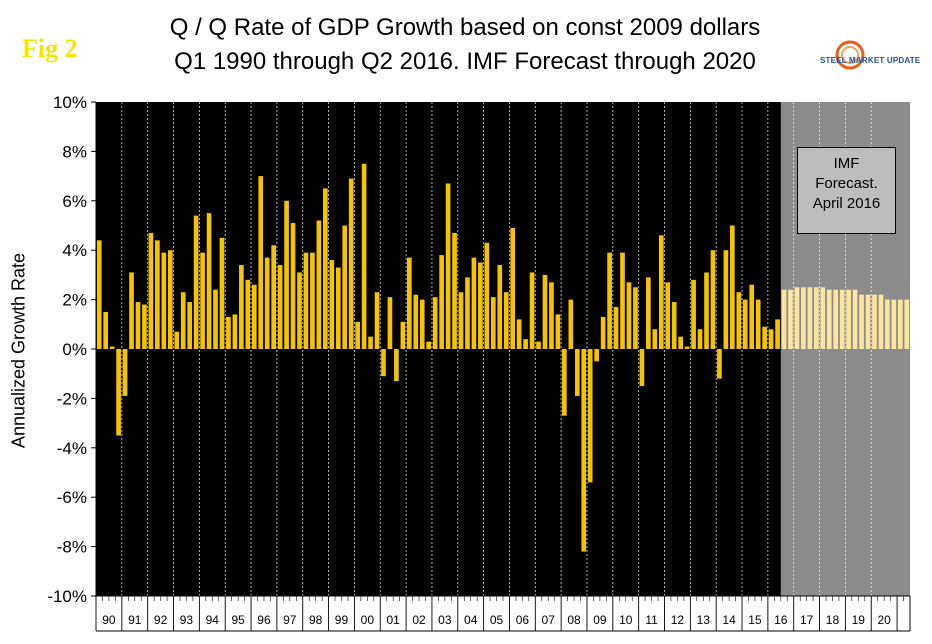  What do you see at coordinates (290, 620) in the screenshot?
I see `x-tick-label: 97` at bounding box center [290, 620].